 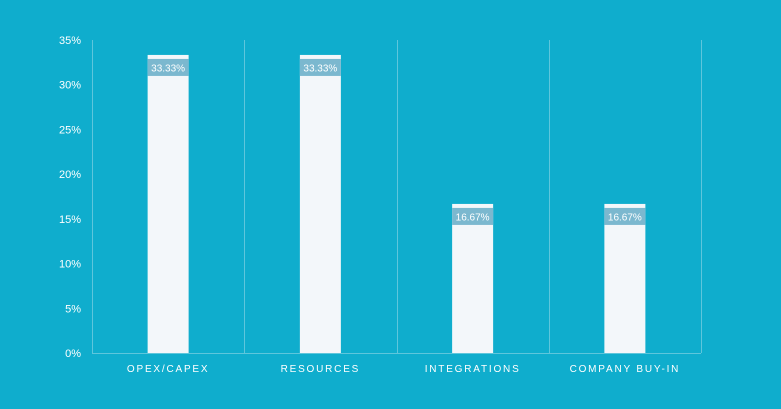 What do you see at coordinates (70, 175) in the screenshot?
I see `y-tick-label: 20%` at bounding box center [70, 175].